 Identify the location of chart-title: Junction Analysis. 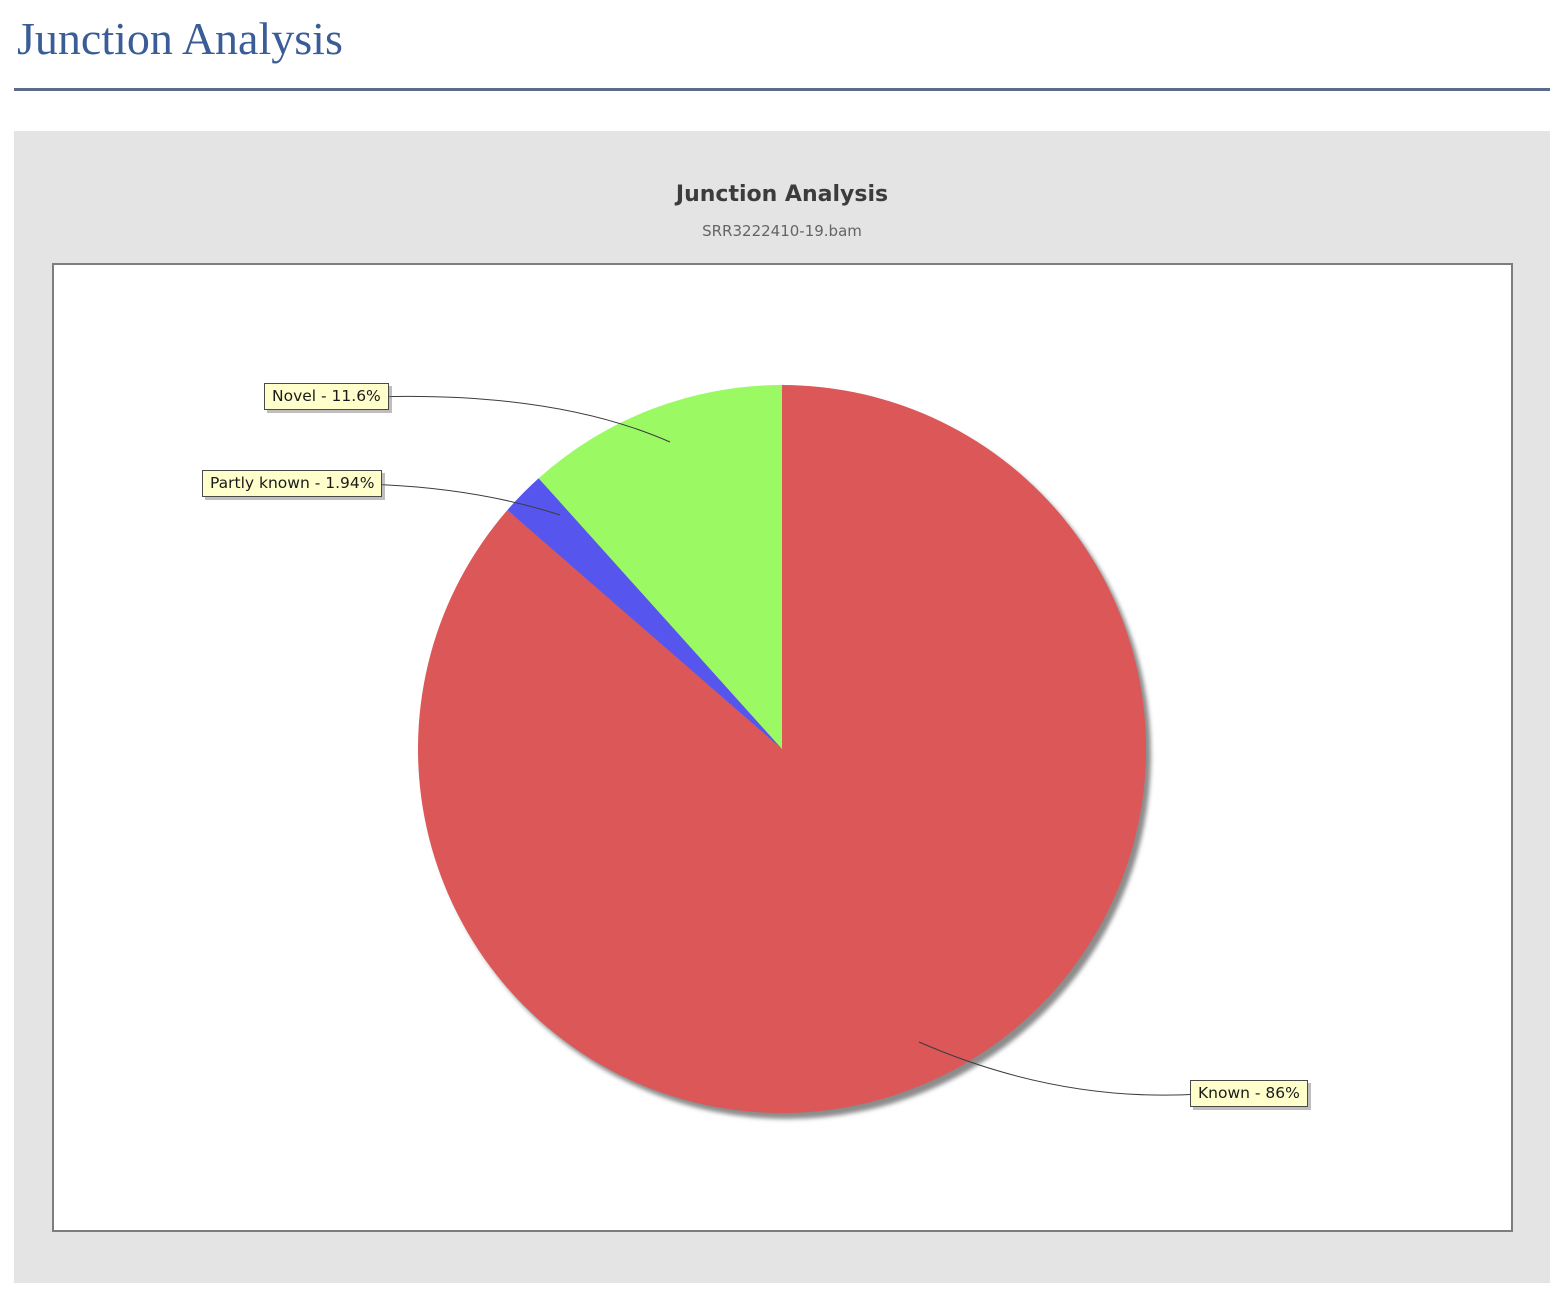
(782, 194).